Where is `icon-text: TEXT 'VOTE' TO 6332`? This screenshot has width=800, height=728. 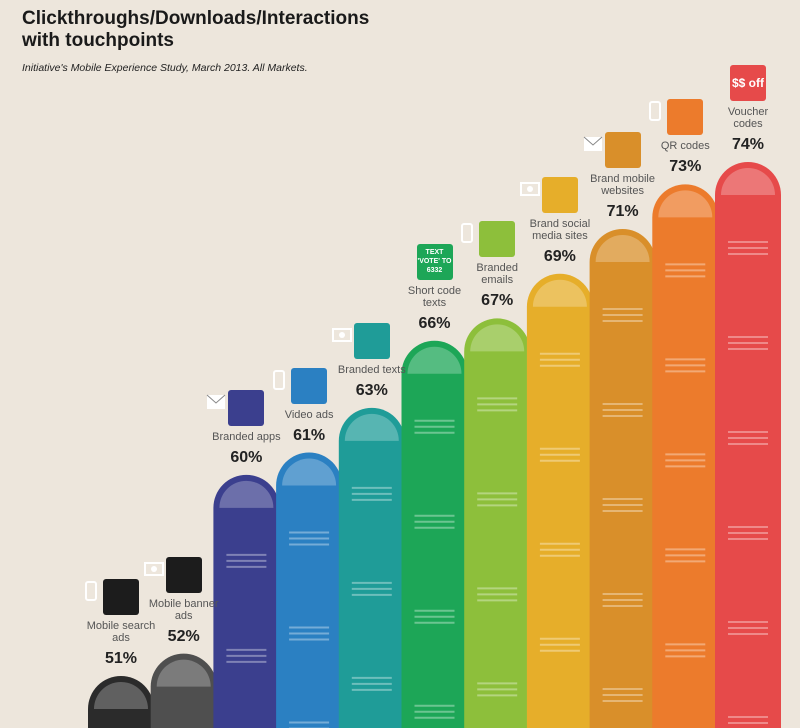 icon-text: TEXT 'VOTE' TO 6332 is located at coordinates (434, 262).